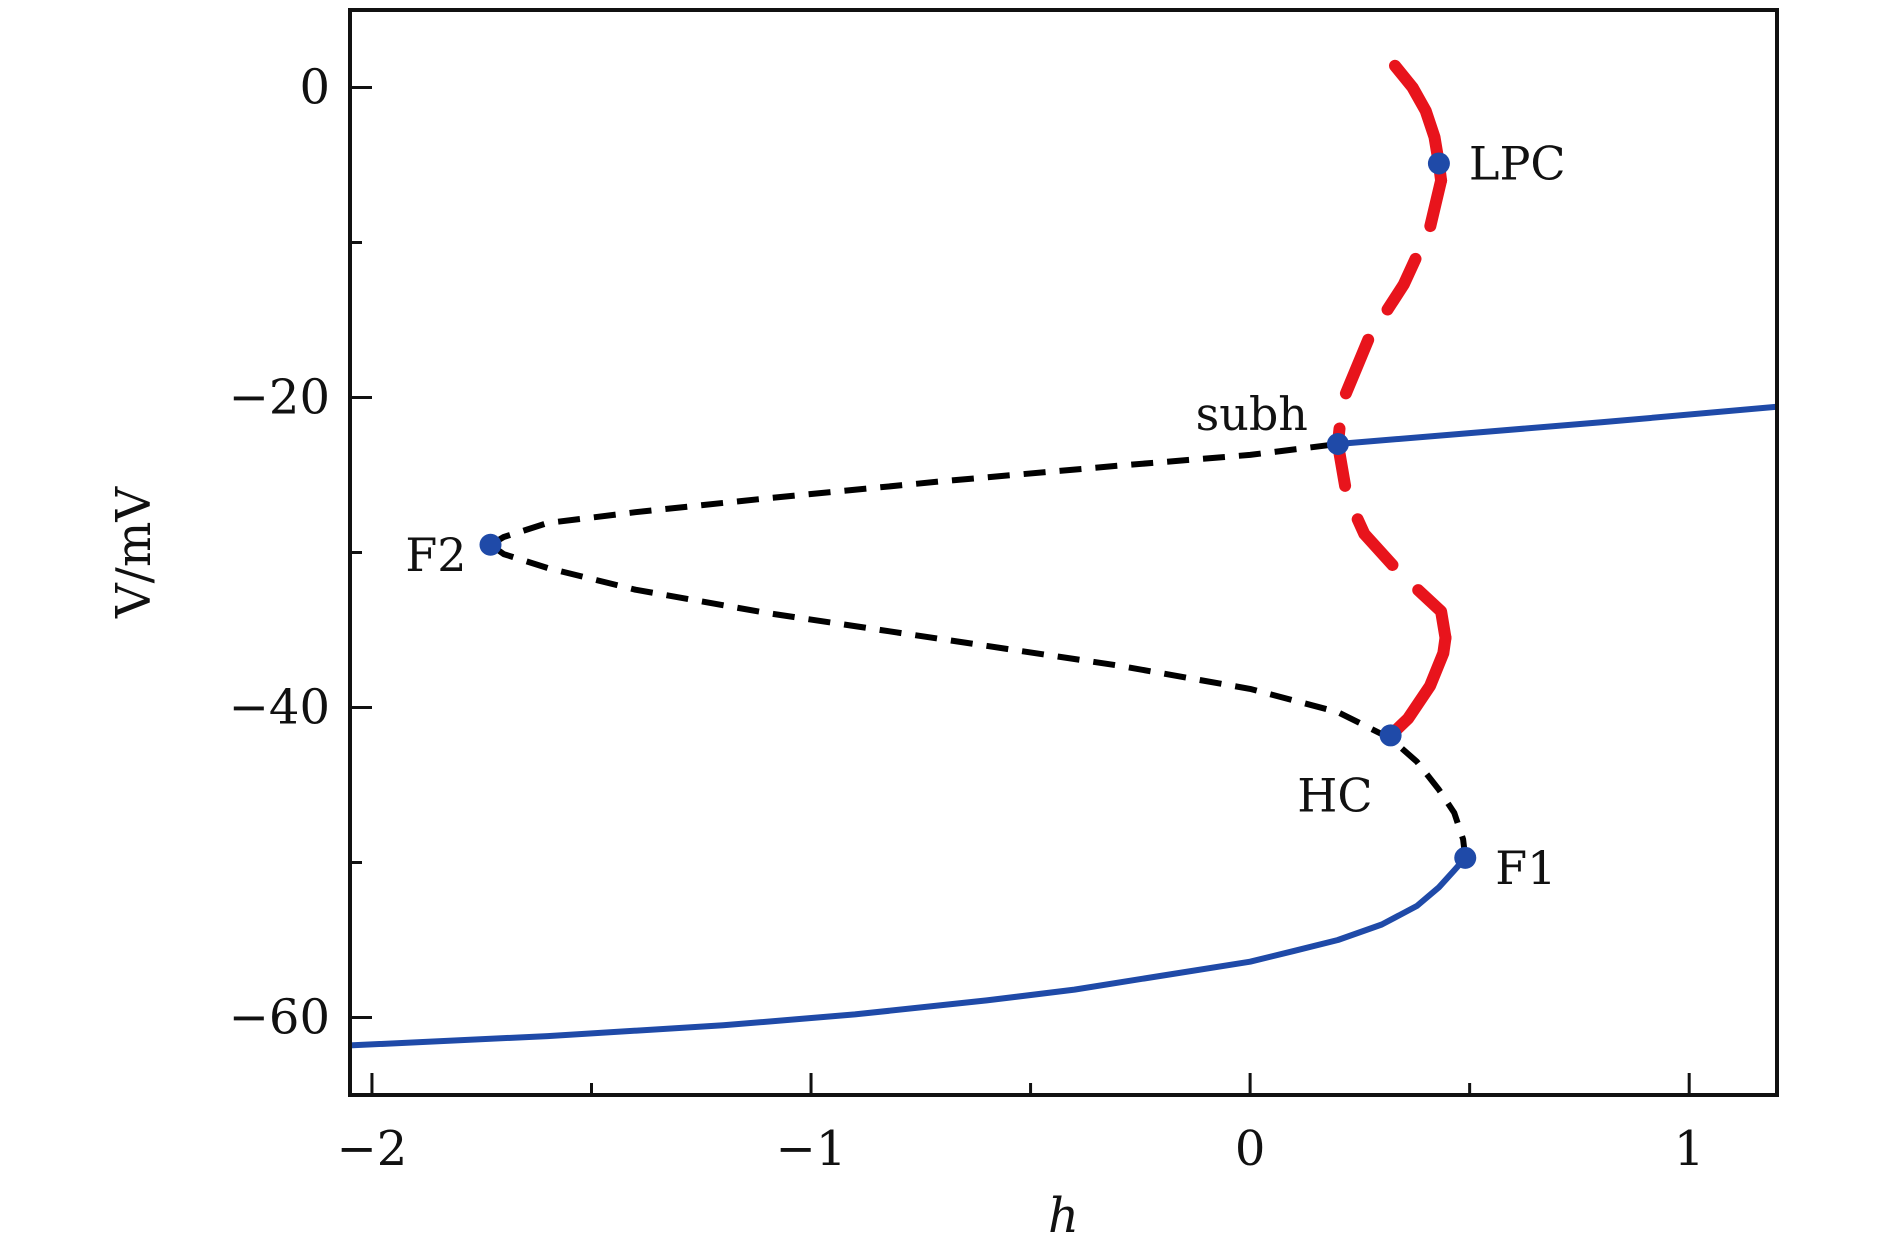 Image resolution: width=1890 pixels, height=1252 pixels. I want to click on y-axis-label: V/mV, so click(134, 552).